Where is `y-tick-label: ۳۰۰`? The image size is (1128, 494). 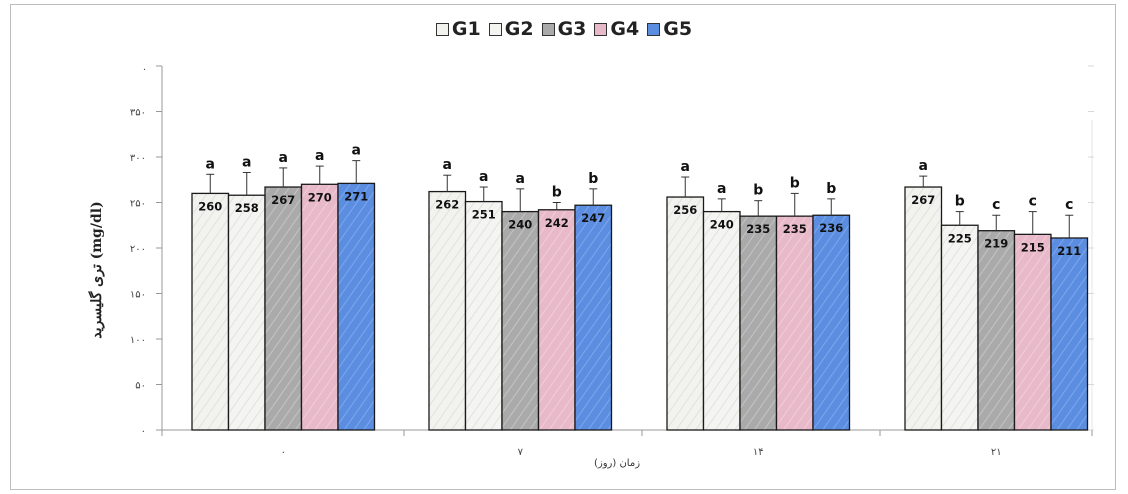
y-tick-label: ۳۰۰ is located at coordinates (138, 158).